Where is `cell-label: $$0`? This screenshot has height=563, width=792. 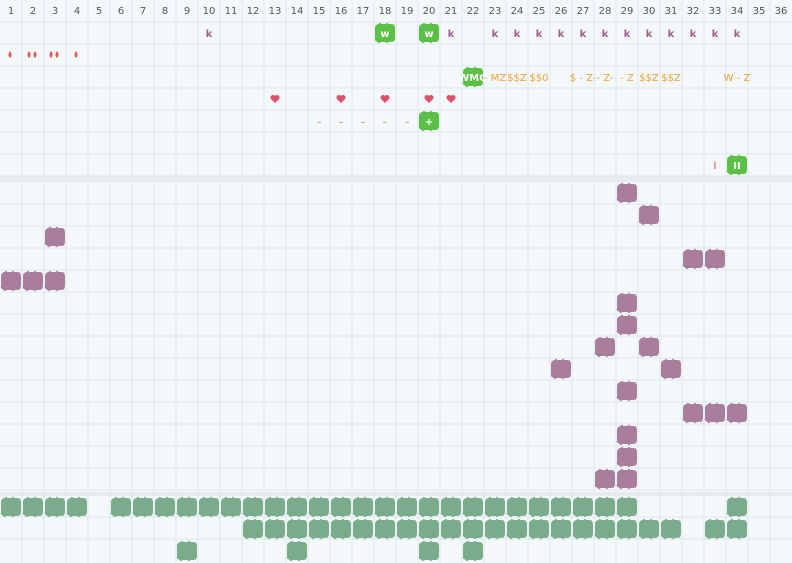
cell-label: $$0 is located at coordinates (538, 78).